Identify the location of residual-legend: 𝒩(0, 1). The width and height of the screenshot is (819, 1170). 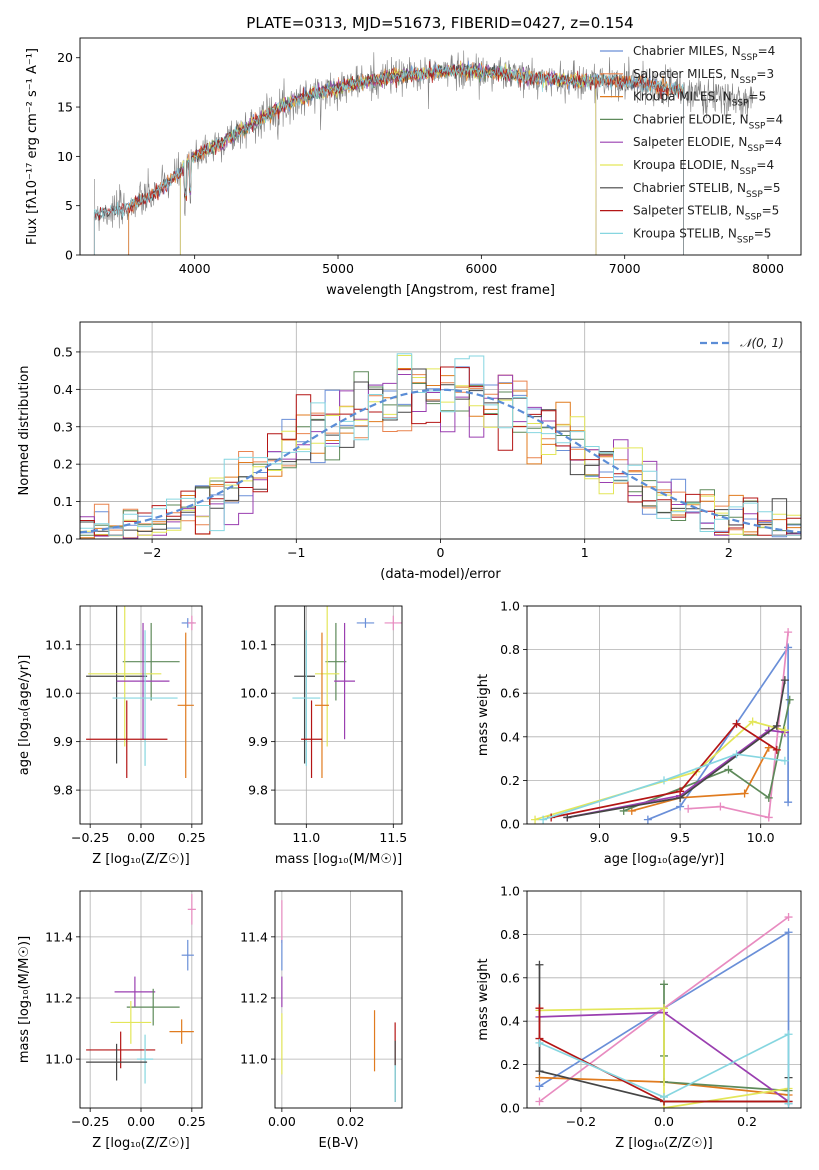
(742, 343).